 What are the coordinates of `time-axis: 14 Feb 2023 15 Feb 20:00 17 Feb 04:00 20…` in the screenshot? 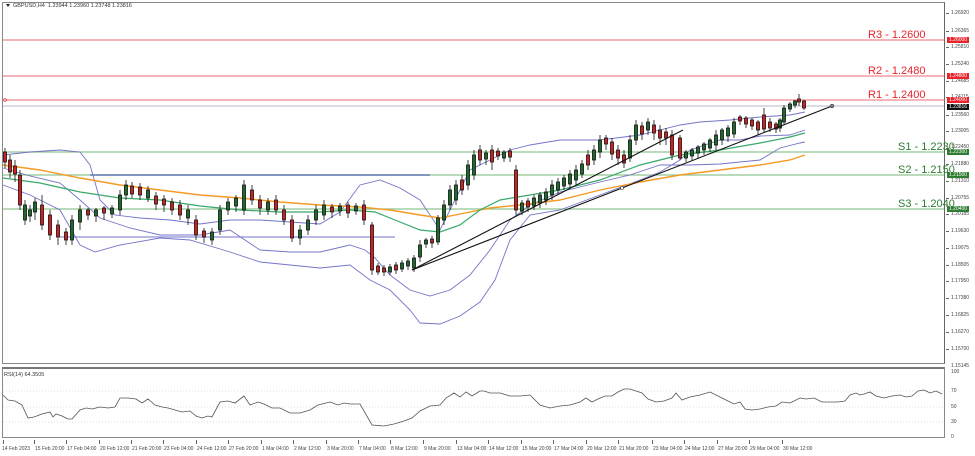 It's located at (473, 448).